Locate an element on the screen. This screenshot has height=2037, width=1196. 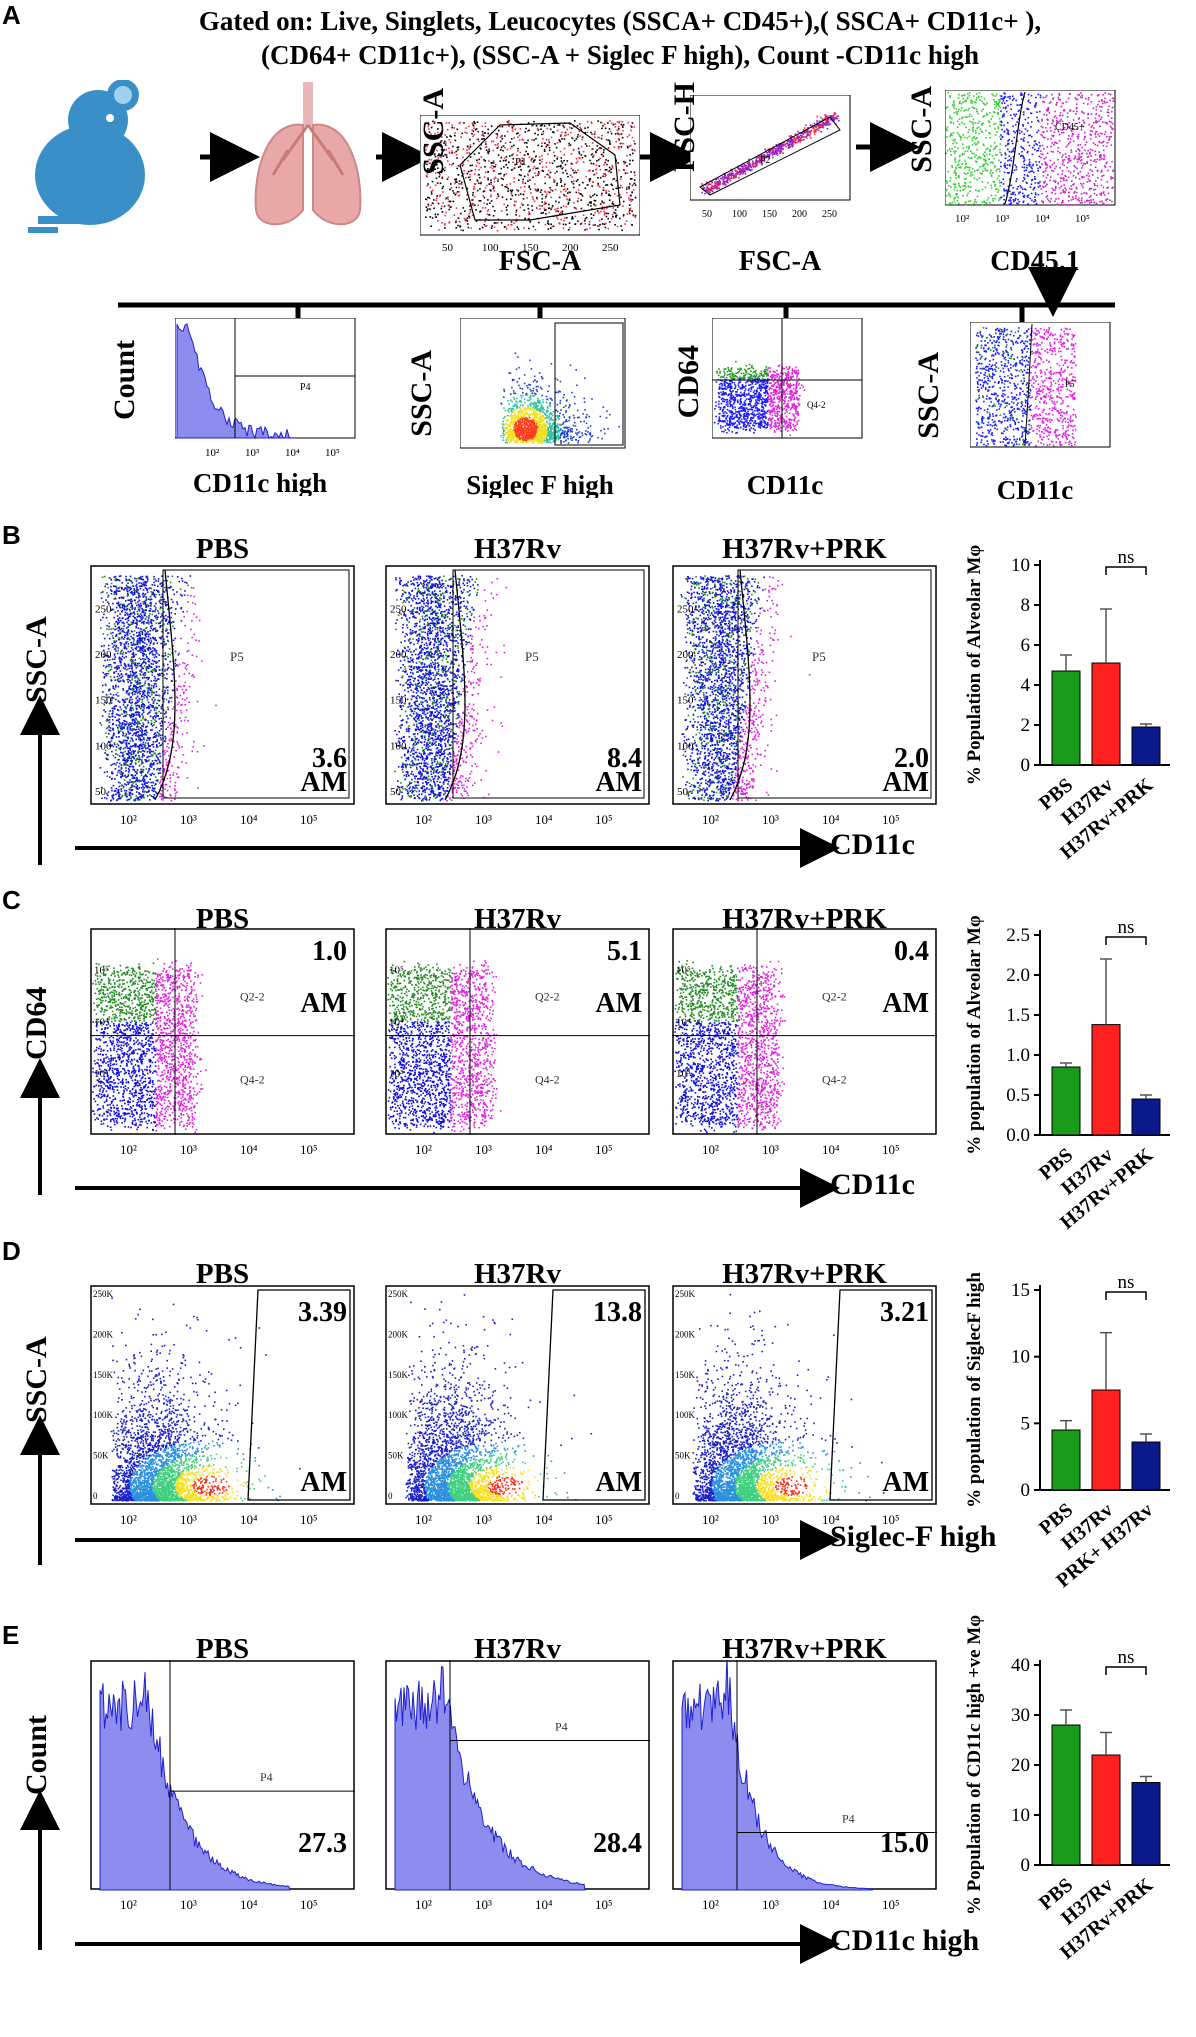
chart-ylabel: % population of SiglecF high is located at coordinates (974, 1390).